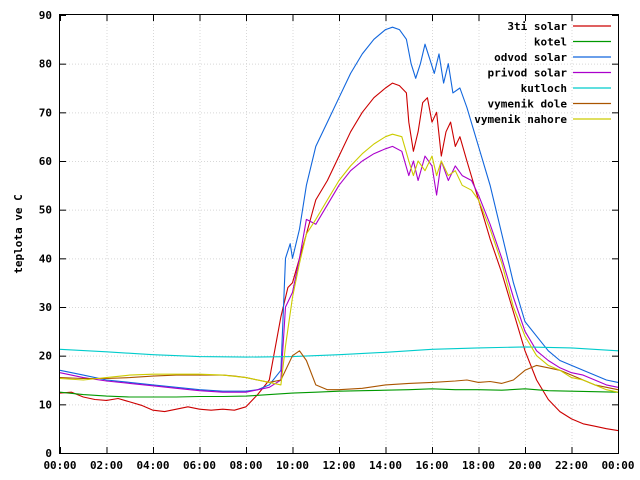 This screenshot has width=640, height=480. What do you see at coordinates (292, 465) in the screenshot?
I see `x-tick-label: 10:00` at bounding box center [292, 465].